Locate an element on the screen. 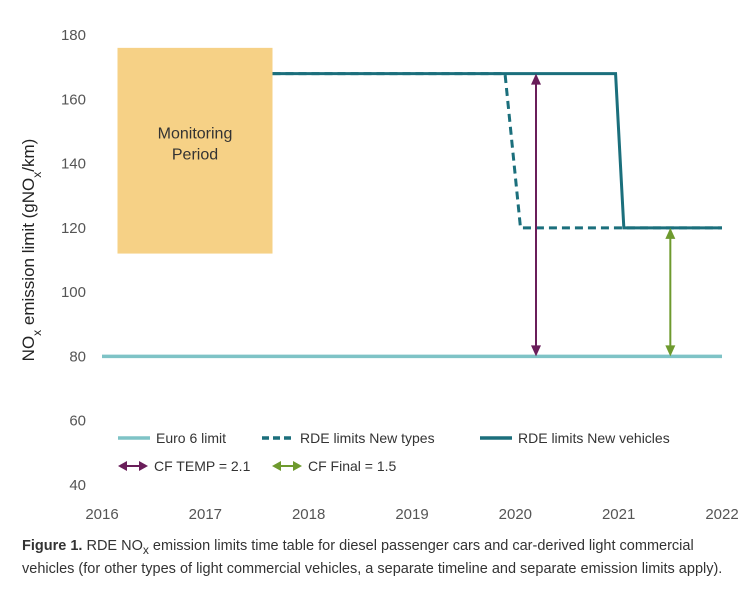 The image size is (750, 597). monitoring-period-rect is located at coordinates (195, 150).